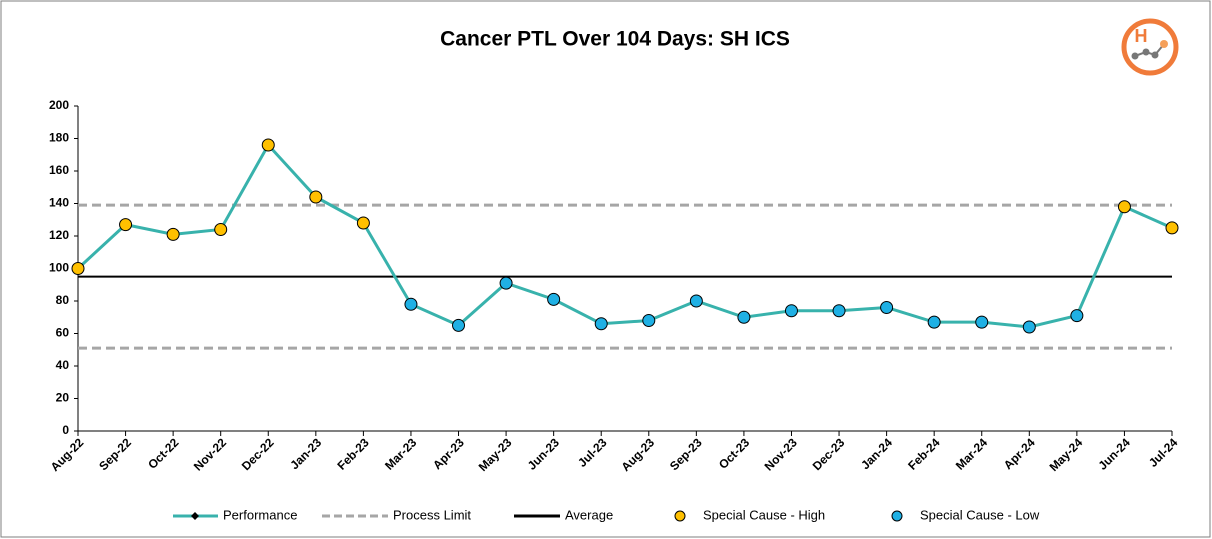 This screenshot has height=539, width=1212. I want to click on y-tick-label: 100, so click(59, 268).